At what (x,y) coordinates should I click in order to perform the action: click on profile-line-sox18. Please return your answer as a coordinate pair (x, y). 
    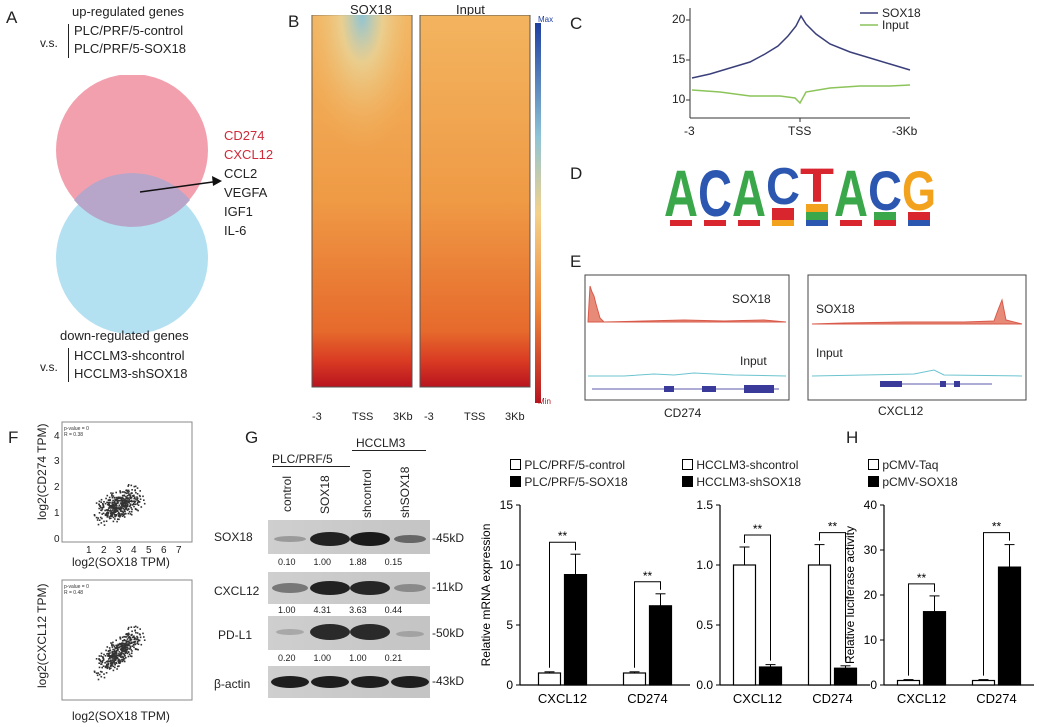
    Looking at the image, I should click on (801, 46).